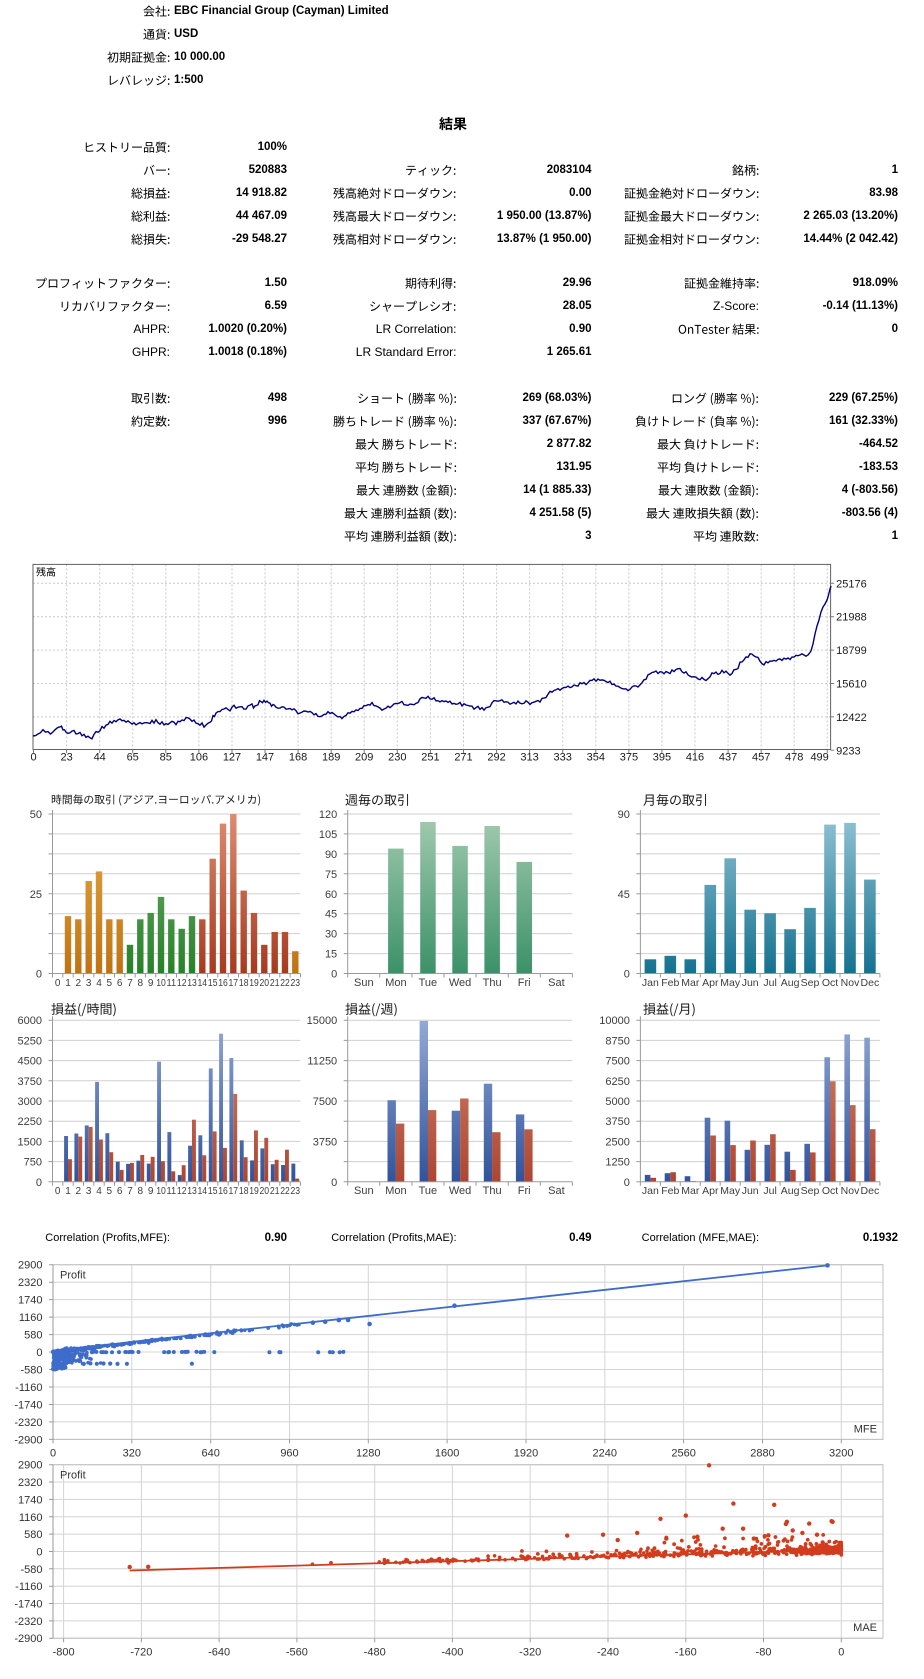 The width and height of the screenshot is (924, 1679). Describe the element at coordinates (331, 758) in the screenshot. I see `svg-text: 189` at that location.